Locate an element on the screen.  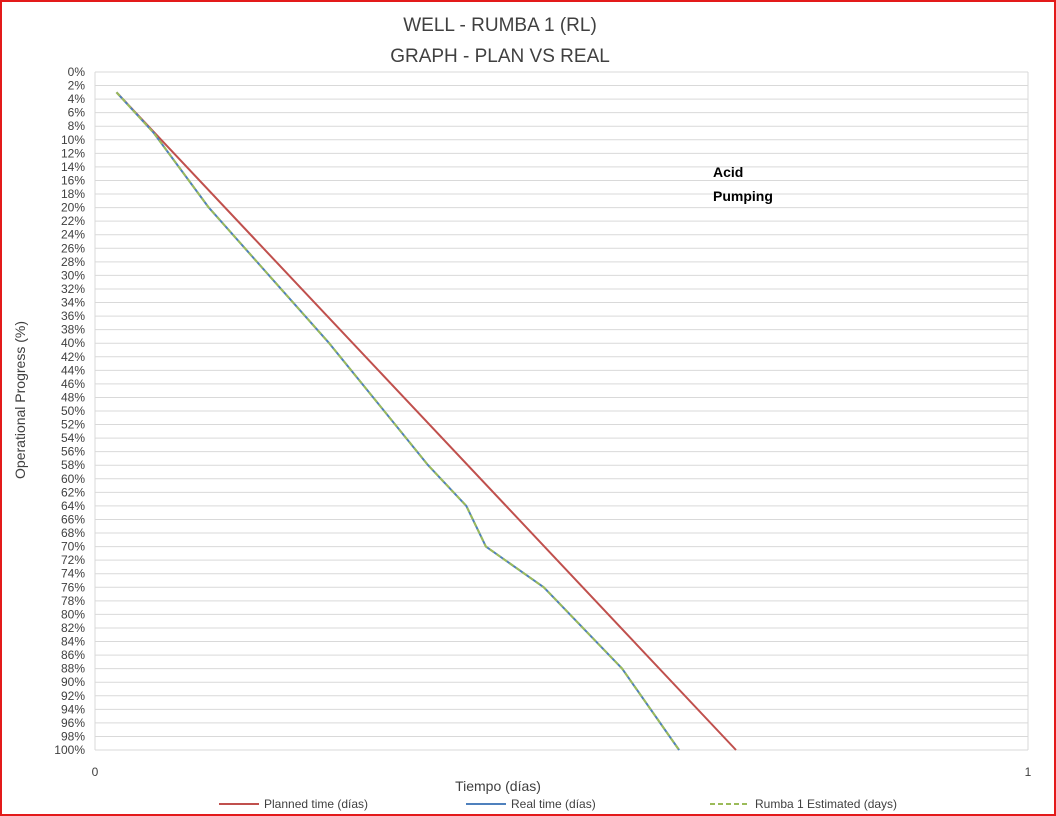
y-tick-0: 0% is located at coordinates (77, 72).